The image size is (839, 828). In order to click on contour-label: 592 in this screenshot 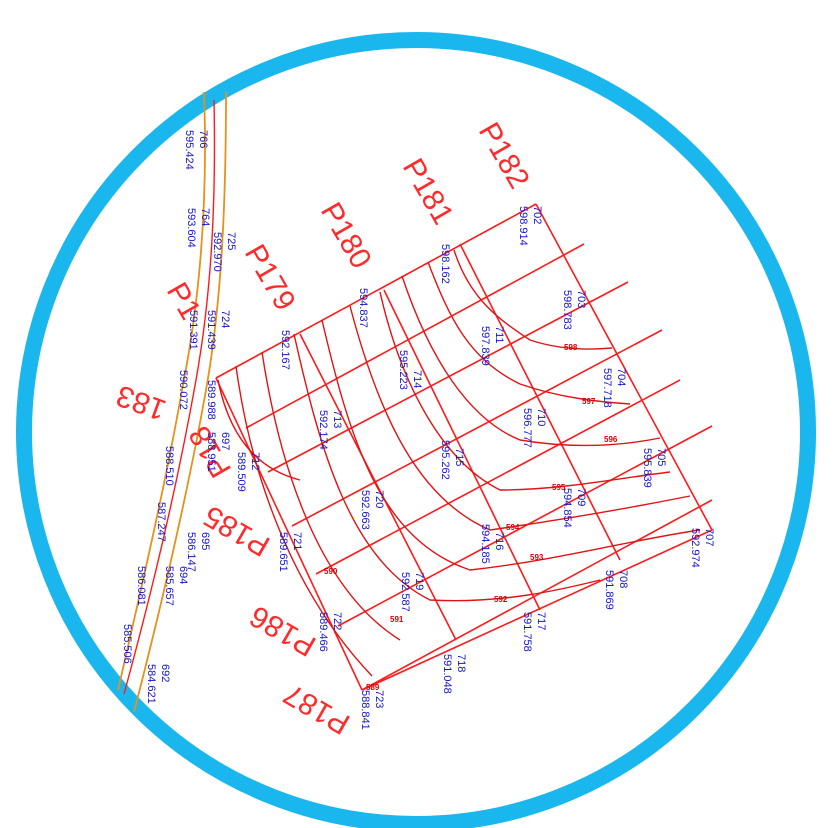, I will do `click(501, 599)`.